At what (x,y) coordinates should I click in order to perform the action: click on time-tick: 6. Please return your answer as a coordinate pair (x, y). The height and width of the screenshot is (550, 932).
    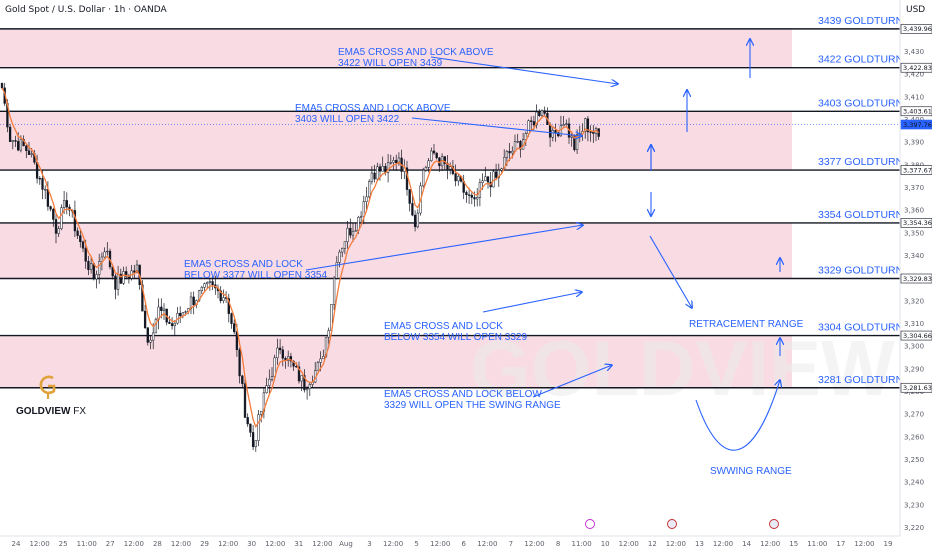
    Looking at the image, I should click on (464, 544).